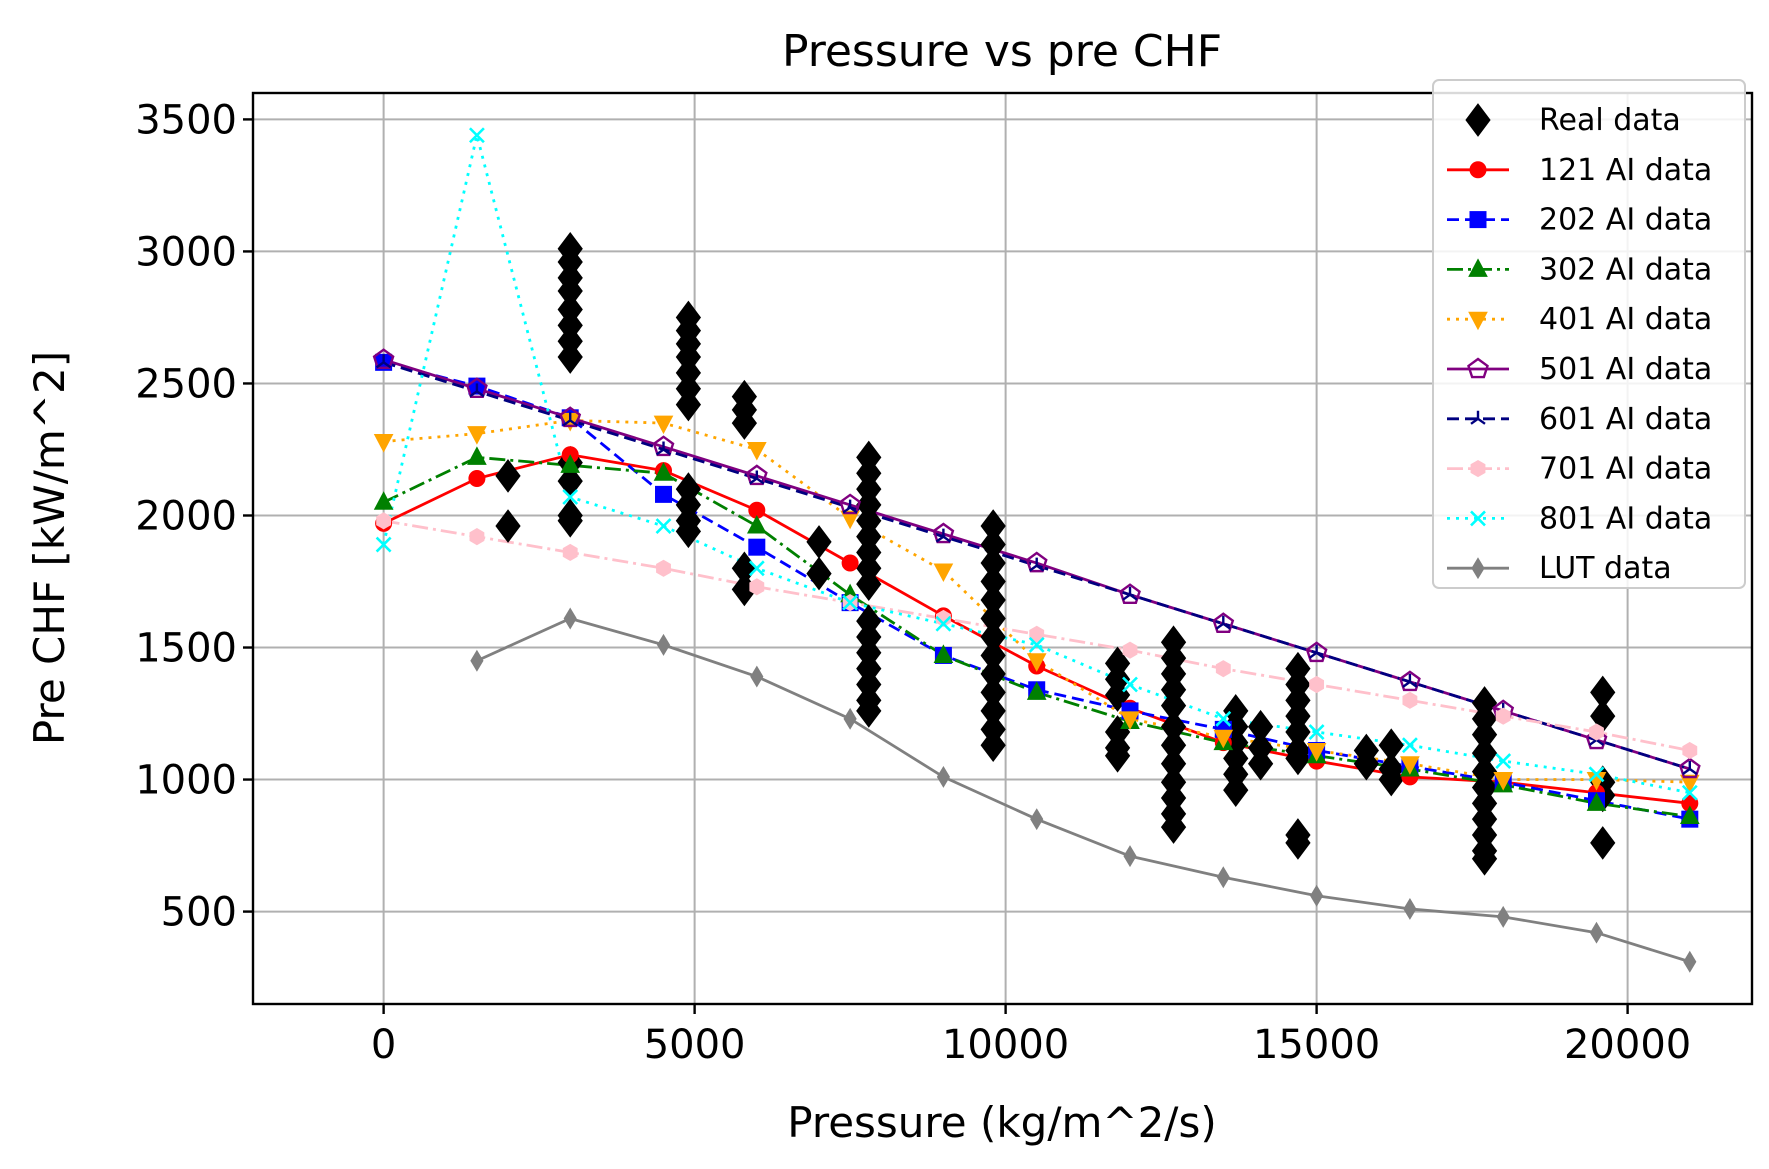  I want to click on y-axis-label: Pre CHF [kW/m^2], so click(49, 548).